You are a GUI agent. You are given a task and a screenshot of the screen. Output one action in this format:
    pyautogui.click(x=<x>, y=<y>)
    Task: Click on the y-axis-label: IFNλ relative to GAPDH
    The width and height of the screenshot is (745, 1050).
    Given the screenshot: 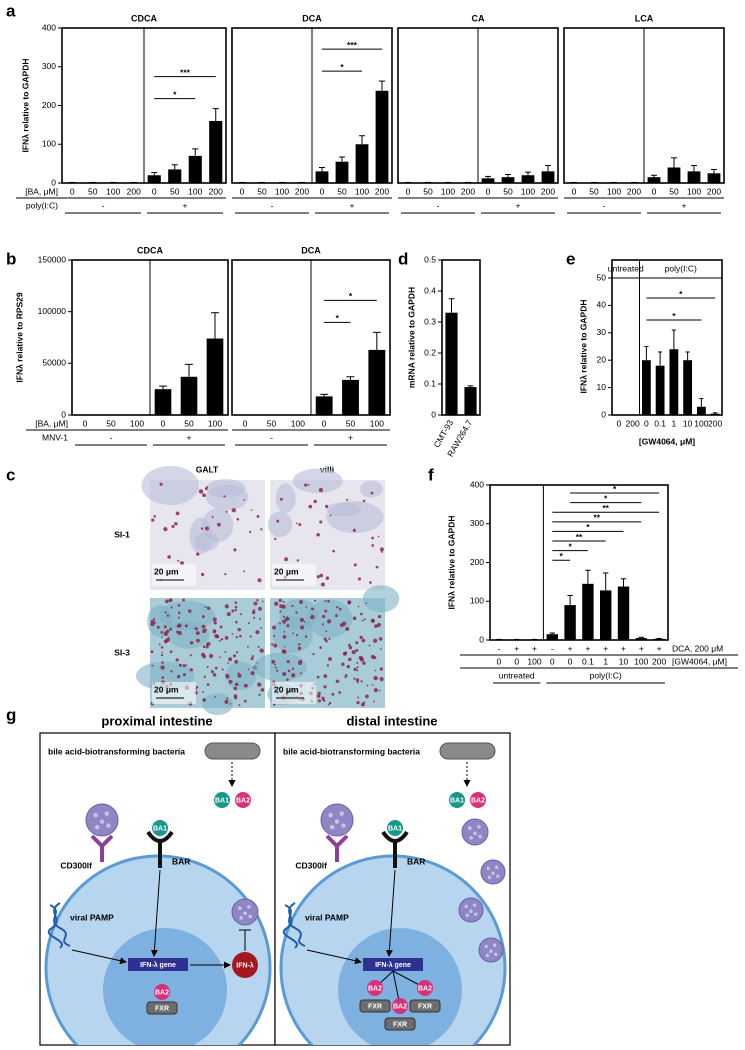 What is the action you would take?
    pyautogui.click(x=25, y=106)
    